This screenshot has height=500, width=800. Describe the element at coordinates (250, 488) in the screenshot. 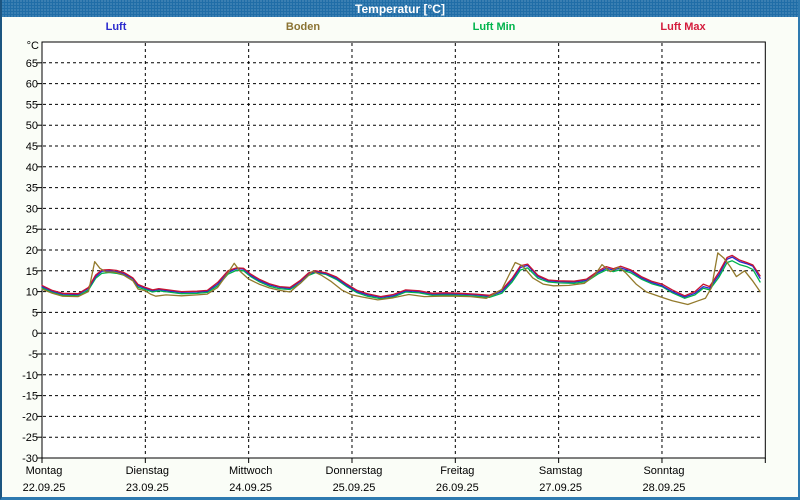

I see `x-date-label: 24.09.25` at that location.